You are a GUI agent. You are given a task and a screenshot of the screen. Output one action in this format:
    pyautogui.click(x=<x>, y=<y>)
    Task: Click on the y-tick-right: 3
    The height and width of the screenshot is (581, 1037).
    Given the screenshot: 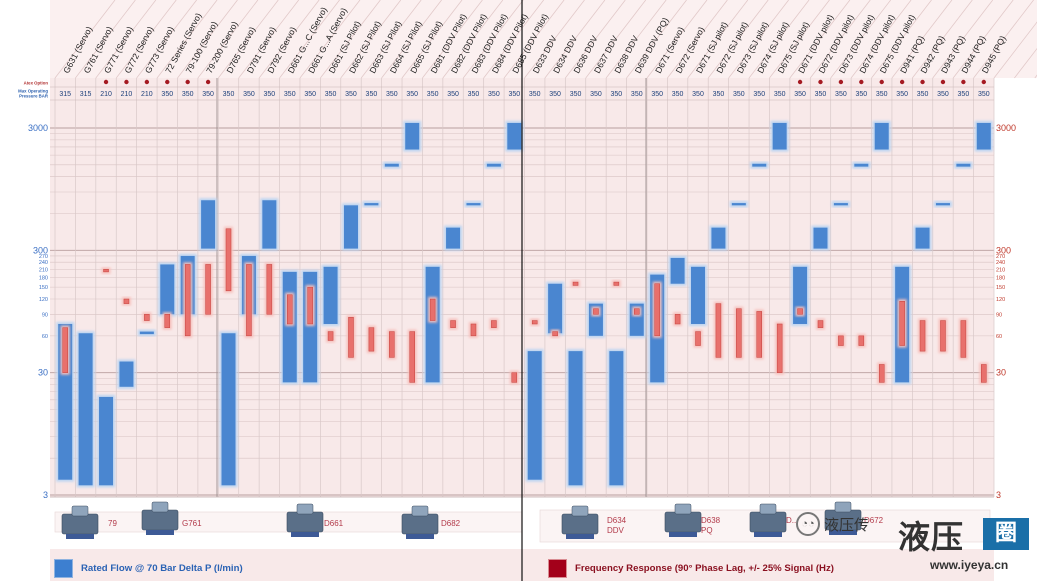 What is the action you would take?
    pyautogui.click(x=998, y=495)
    